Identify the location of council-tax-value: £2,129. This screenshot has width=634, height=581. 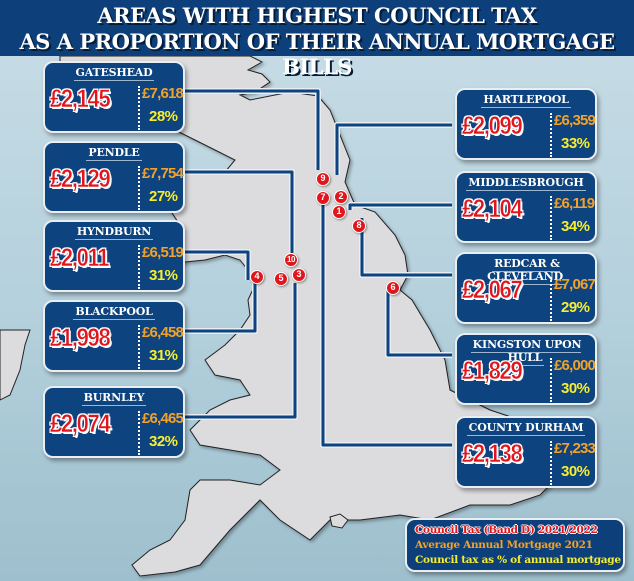
(80, 179).